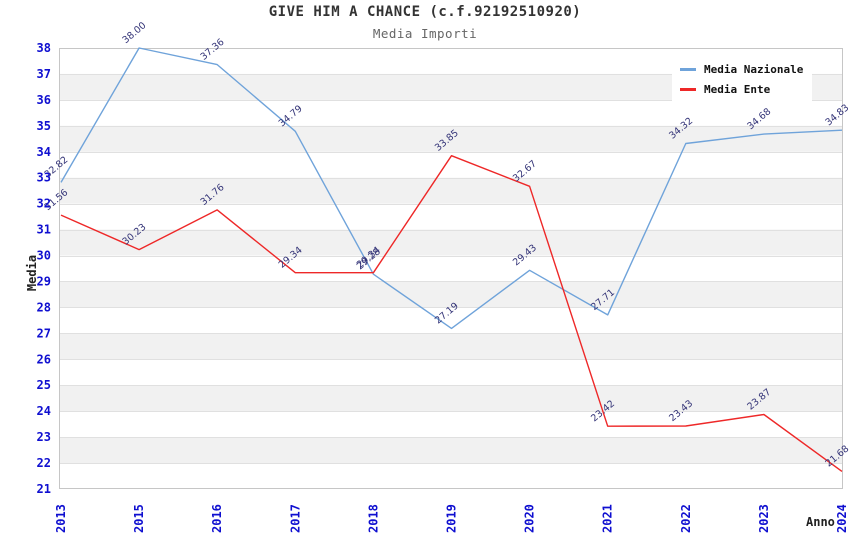 Image resolution: width=850 pixels, height=550 pixels. I want to click on y-tick-label: 31, so click(44, 230).